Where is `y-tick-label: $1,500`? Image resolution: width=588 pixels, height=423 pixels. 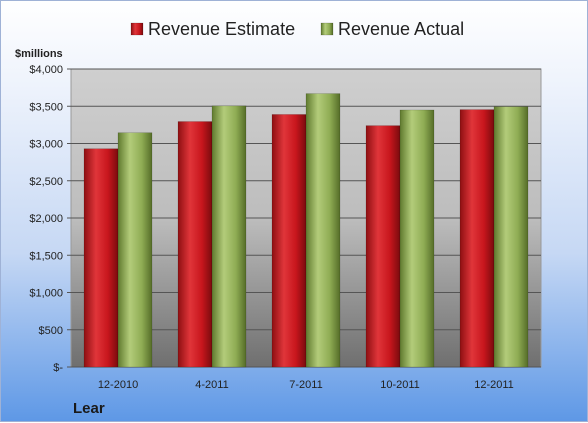
y-tick-label: $1,500 is located at coordinates (46, 256).